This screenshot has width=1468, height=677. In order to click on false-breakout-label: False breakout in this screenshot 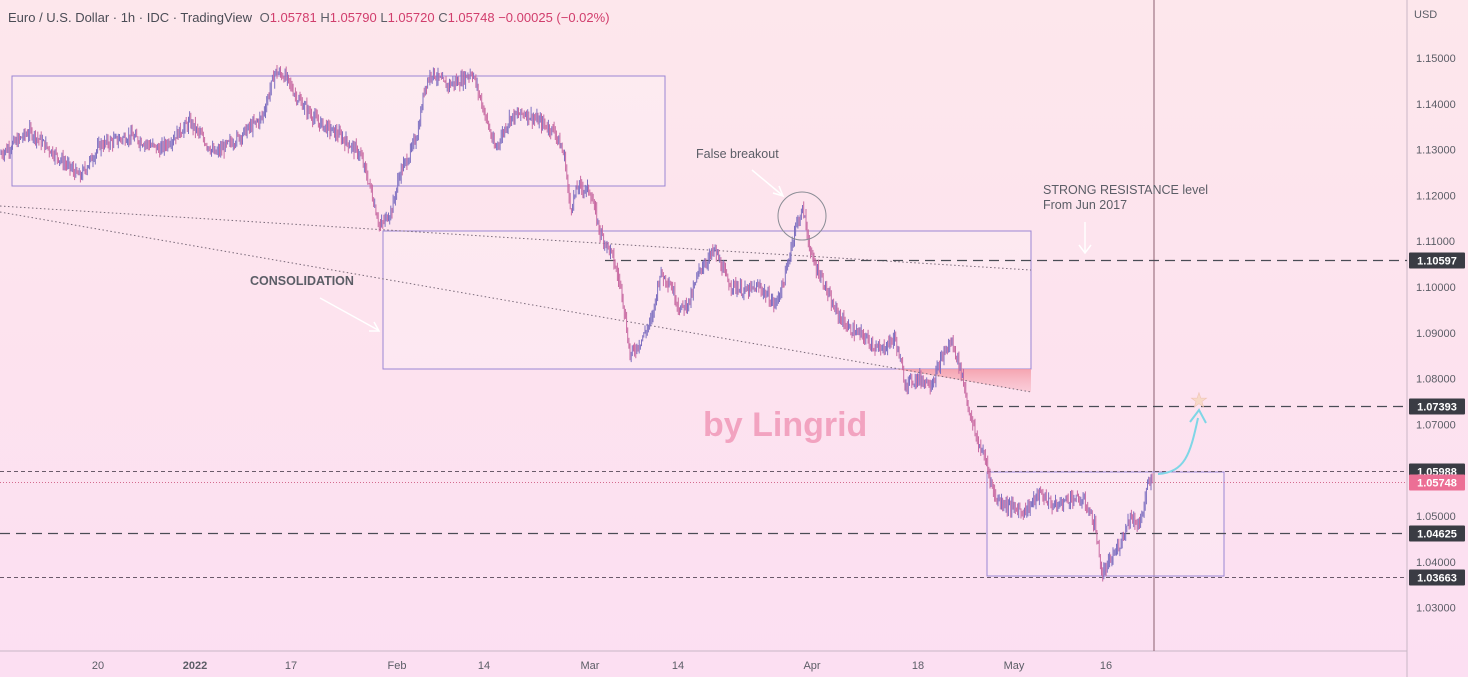, I will do `click(737, 154)`.